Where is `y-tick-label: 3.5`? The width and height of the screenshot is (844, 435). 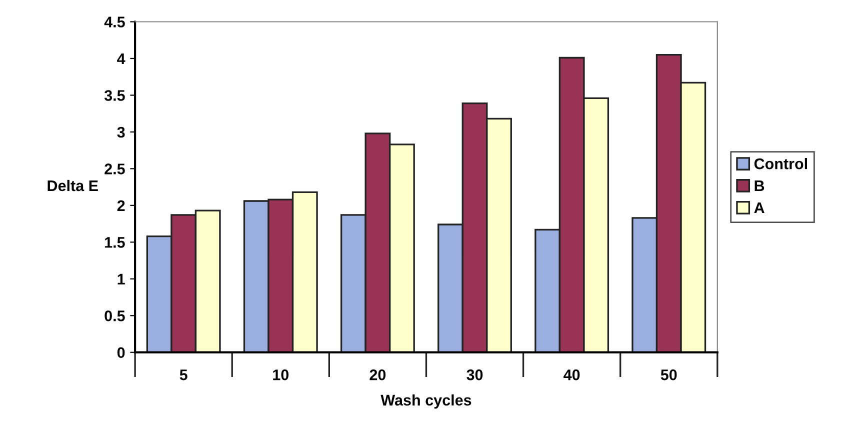
y-tick-label: 3.5 is located at coordinates (114, 95).